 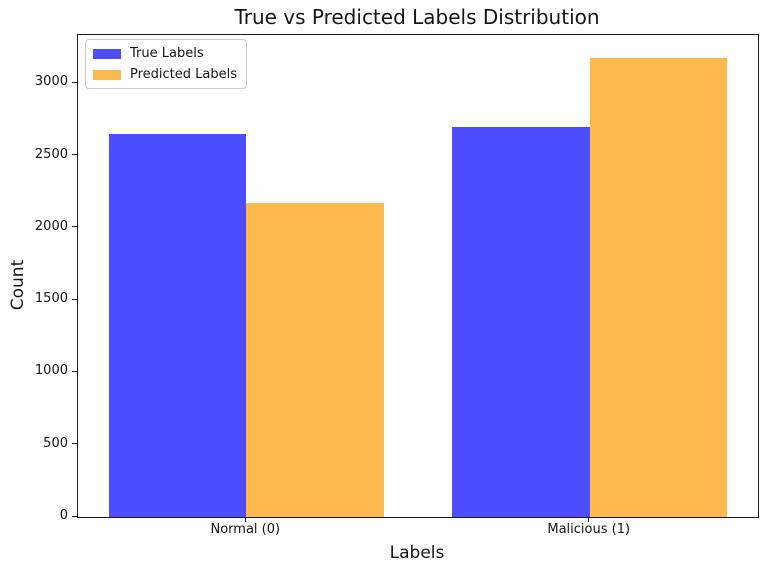 I want to click on y-tick-label-2000: 2000, so click(x=51, y=226).